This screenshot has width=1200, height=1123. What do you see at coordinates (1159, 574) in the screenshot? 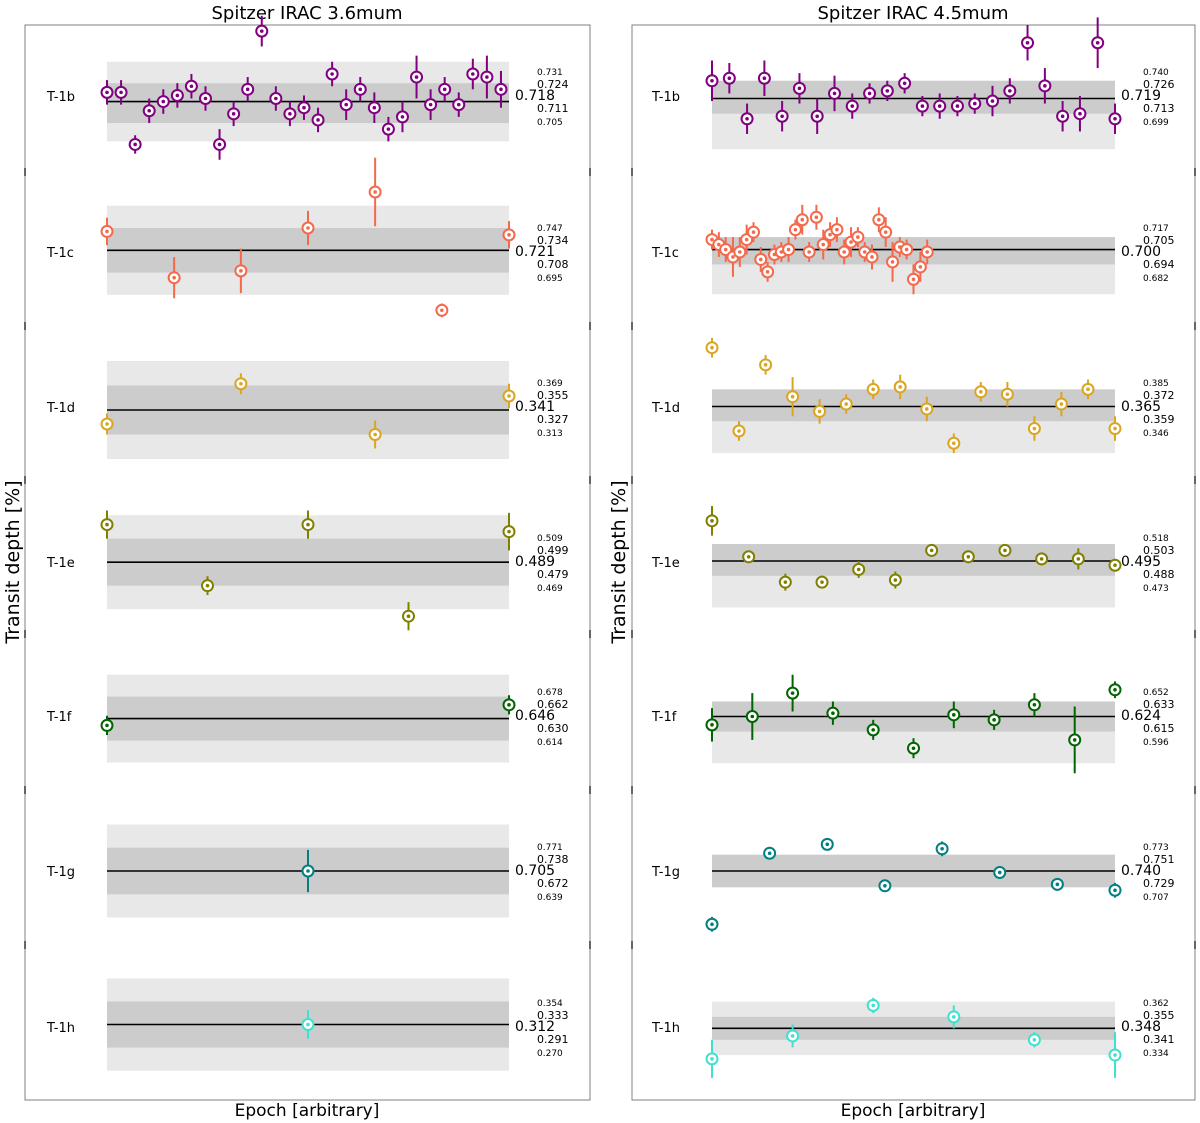
I see `tick-label: 0.488` at bounding box center [1159, 574].